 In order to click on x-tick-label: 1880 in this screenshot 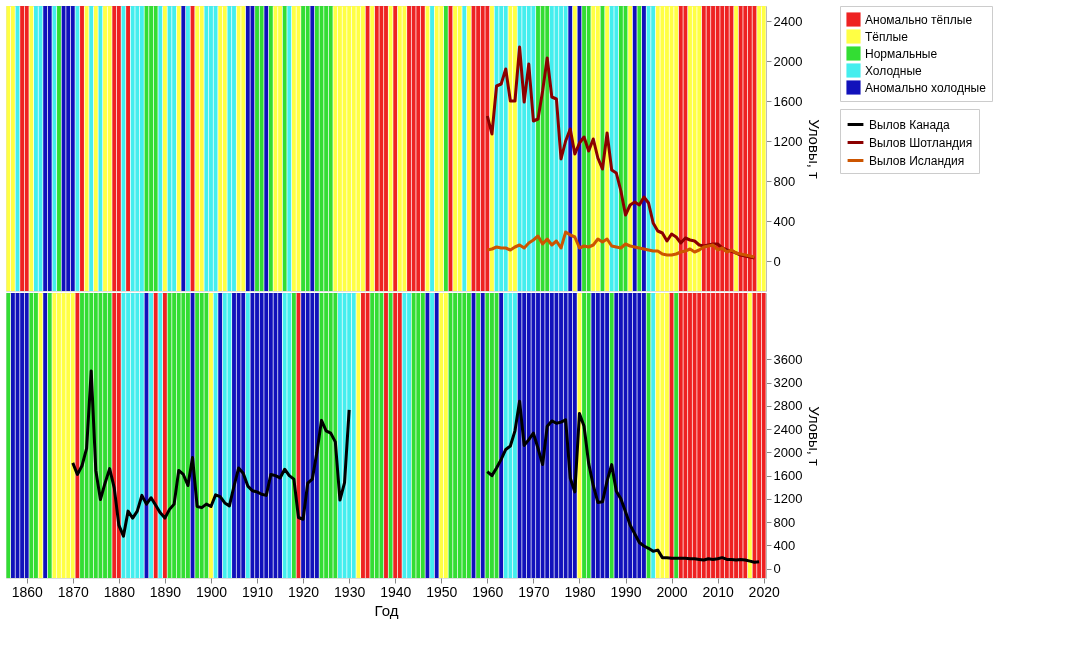, I will do `click(119, 591)`.